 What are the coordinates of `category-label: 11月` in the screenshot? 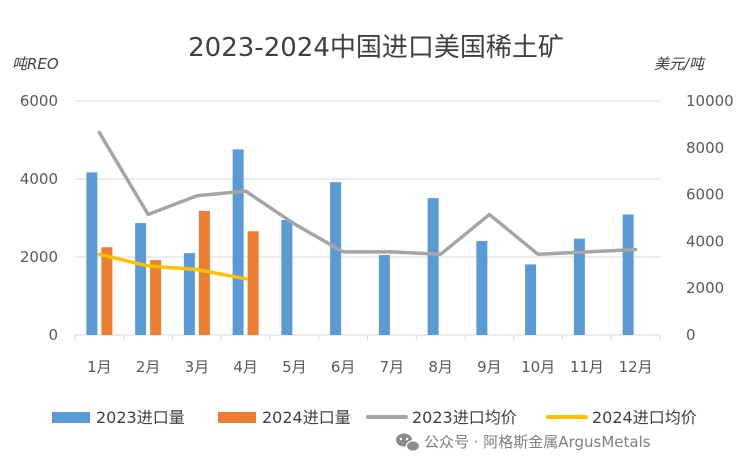 It's located at (587, 367).